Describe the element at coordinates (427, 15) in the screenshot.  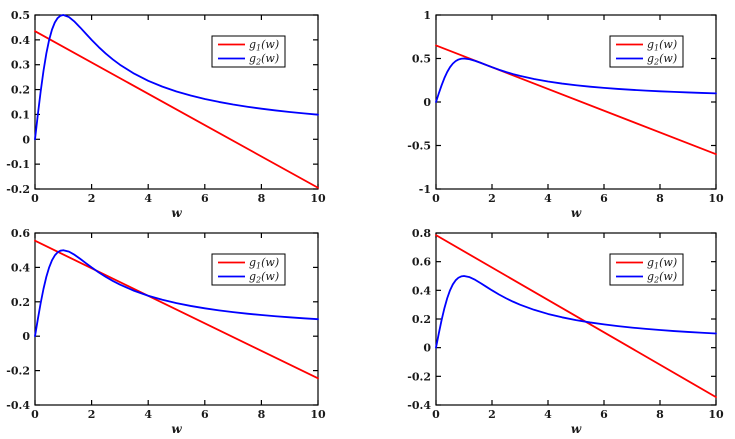
I see `y-tick-label: 1` at that location.